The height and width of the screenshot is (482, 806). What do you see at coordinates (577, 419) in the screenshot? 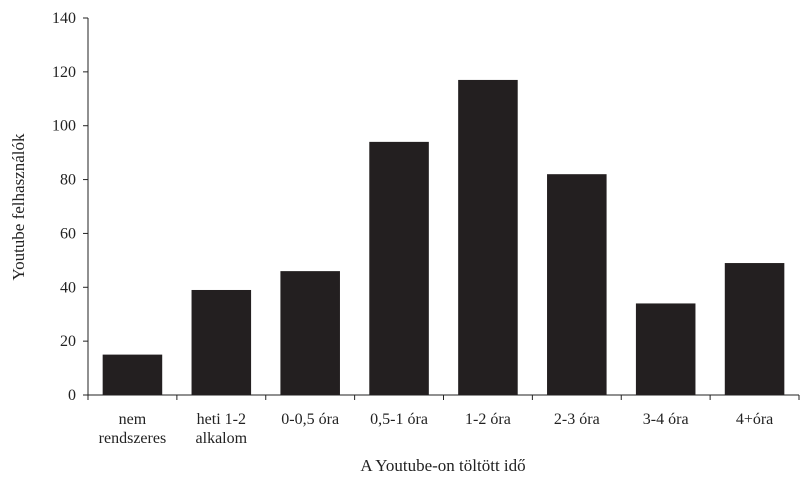
I see `x-tick-label: 2-3 óra` at bounding box center [577, 419].